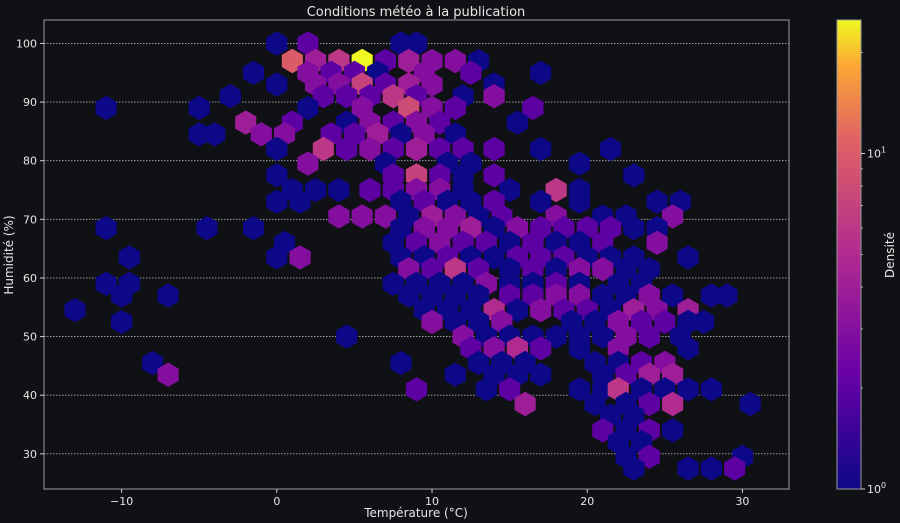 Image resolution: width=900 pixels, height=523 pixels. Describe the element at coordinates (873, 274) in the screenshot. I see `colorbar-ticks: 100 101` at that location.